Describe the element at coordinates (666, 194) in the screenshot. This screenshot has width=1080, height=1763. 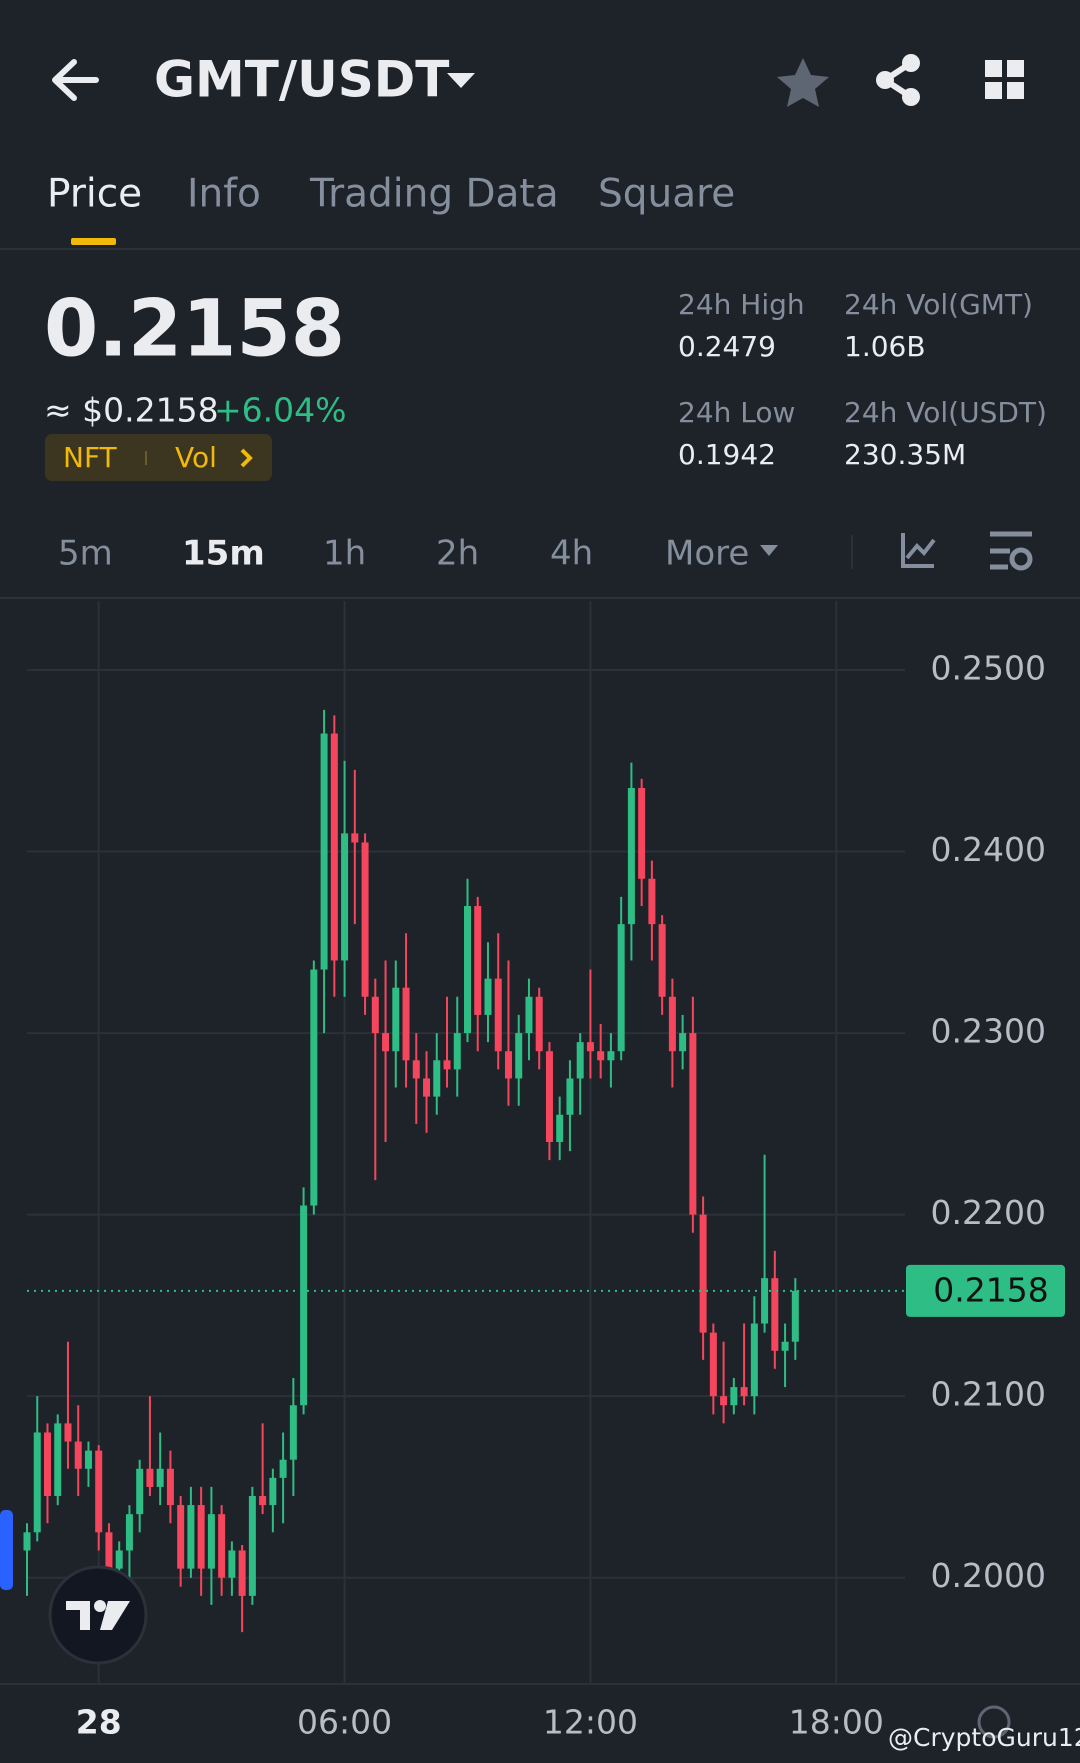
I see `tab-square: Square` at that location.